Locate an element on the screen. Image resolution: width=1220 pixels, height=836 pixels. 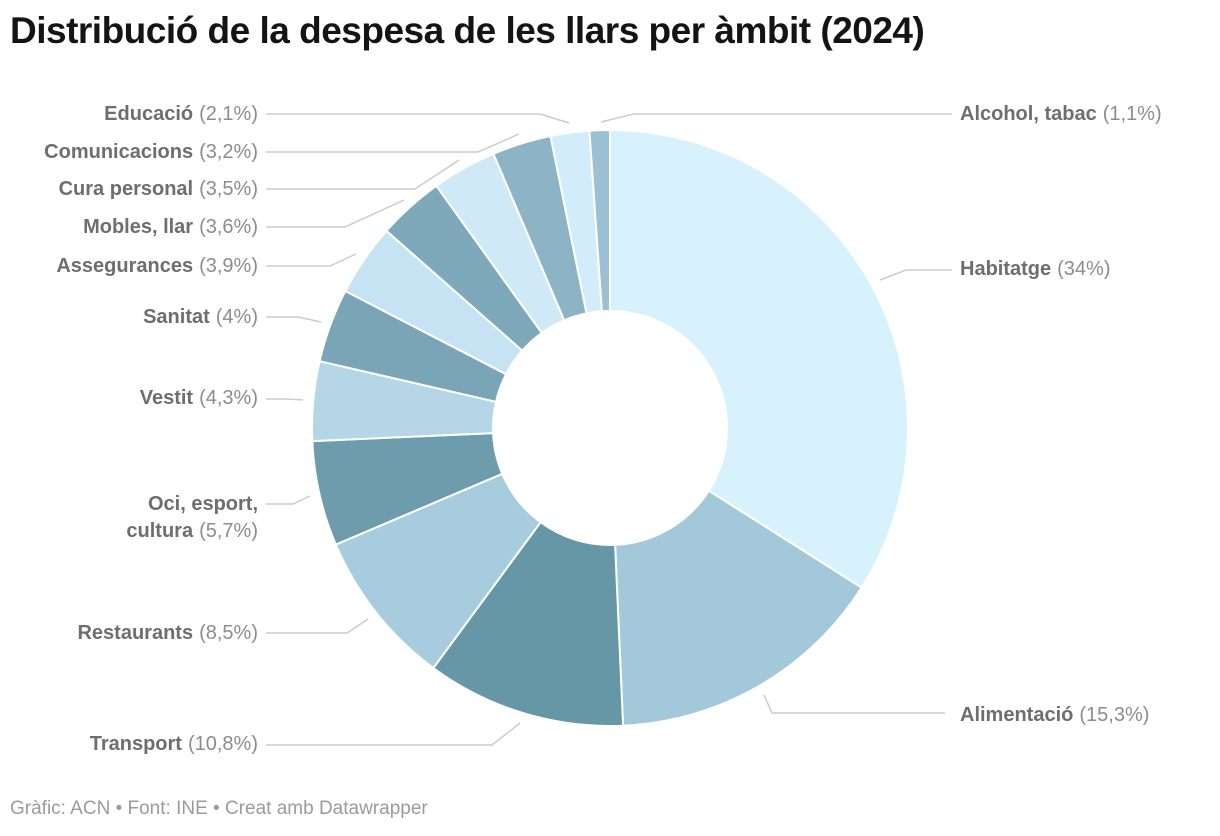
slice-label-habitatge: Habitatge (34%) is located at coordinates (1087, 269).